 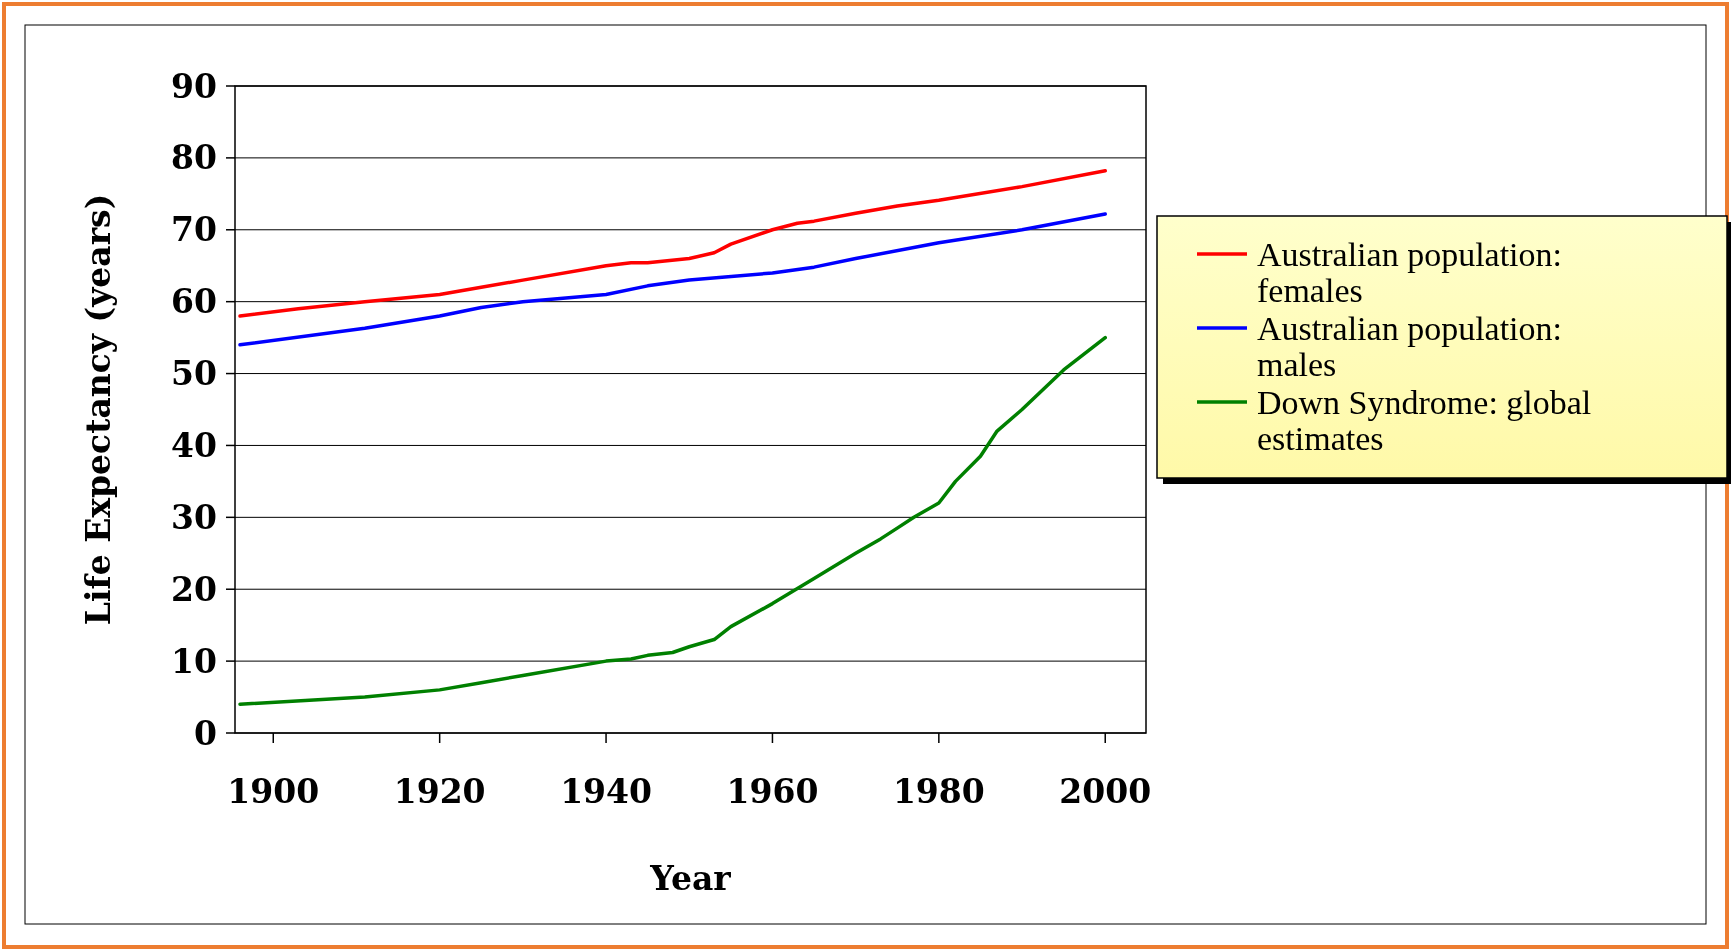 I want to click on x-tick-label: 1980, so click(x=938, y=791).